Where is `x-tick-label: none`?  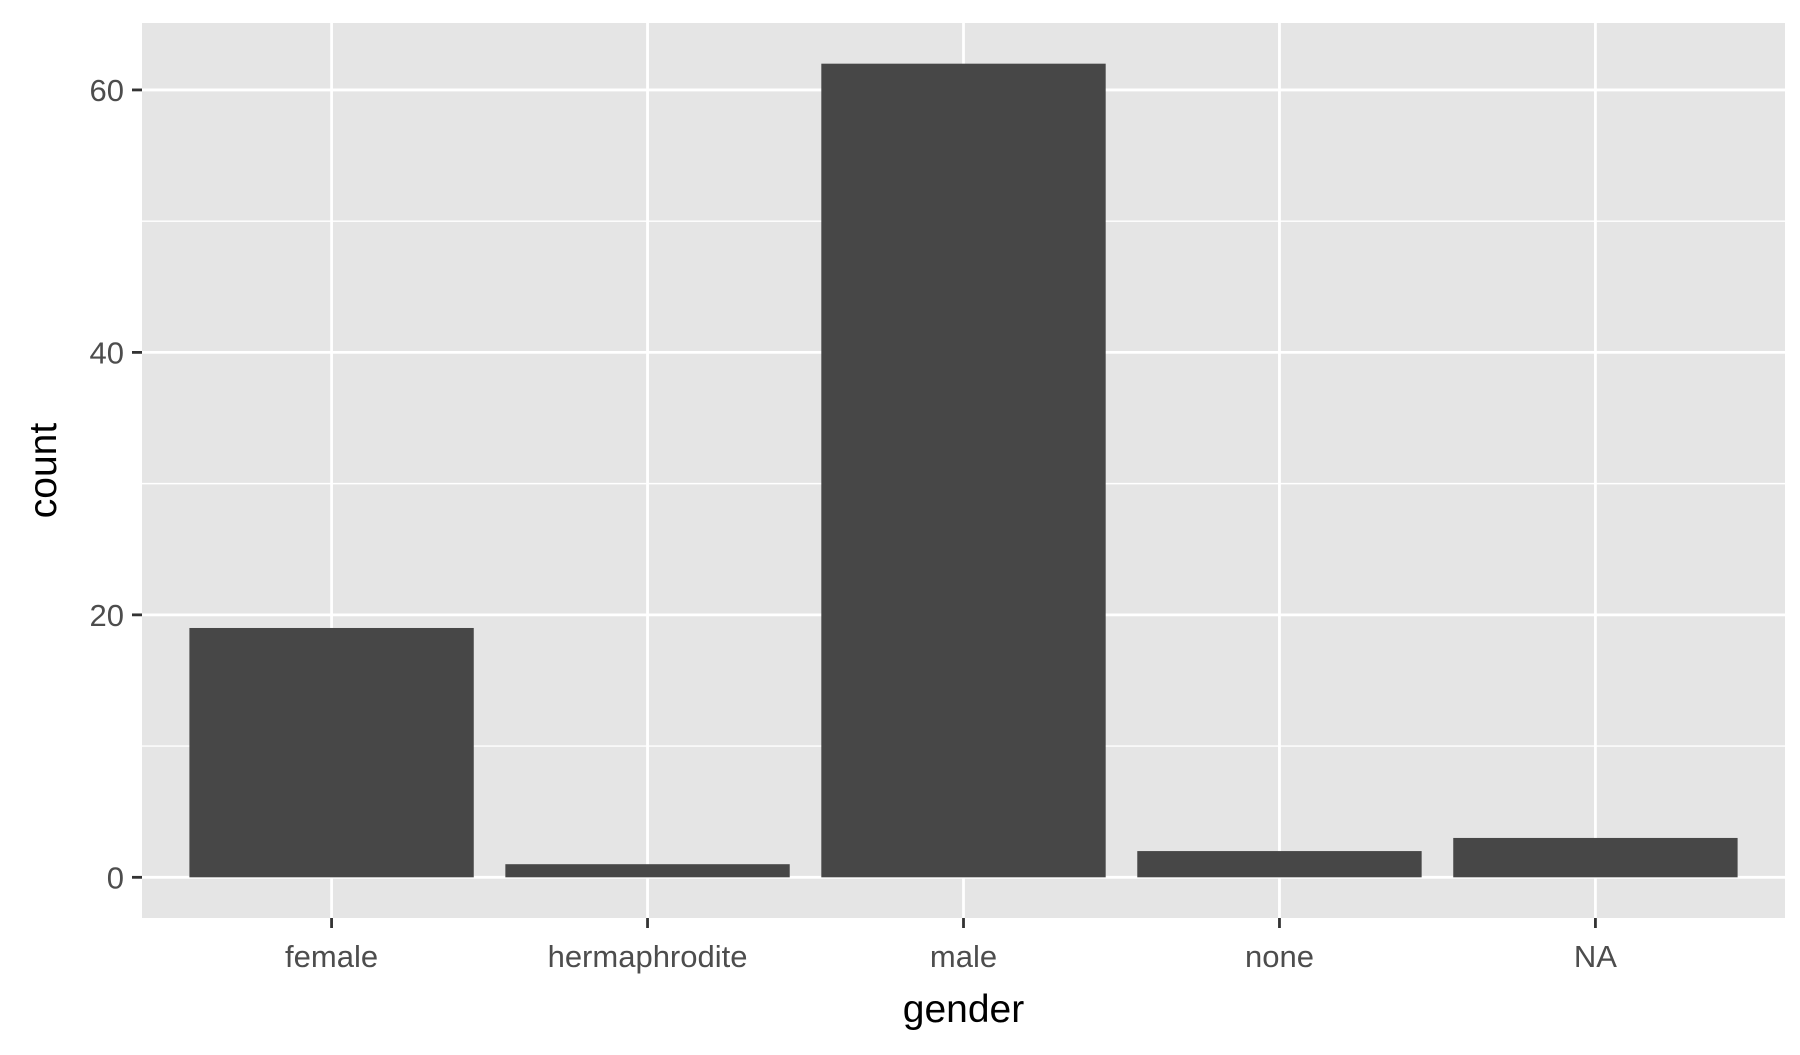 x-tick-label: none is located at coordinates (1279, 956).